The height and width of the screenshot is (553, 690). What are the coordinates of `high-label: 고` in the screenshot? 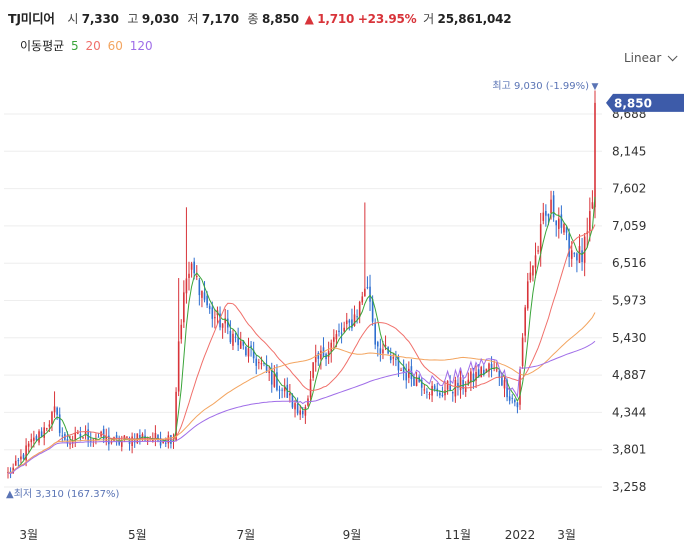 It's located at (133, 19).